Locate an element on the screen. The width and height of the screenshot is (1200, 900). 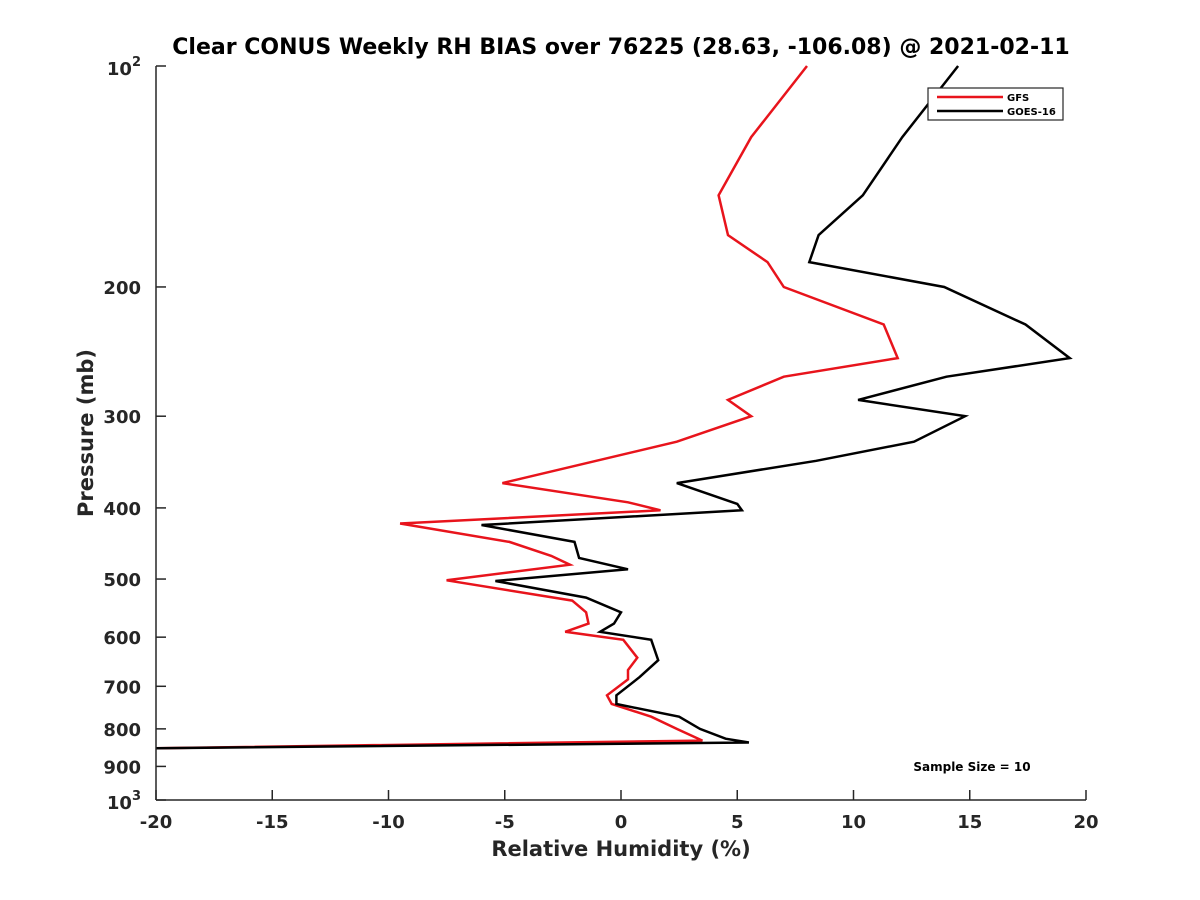
legend-box is located at coordinates (995, 104).